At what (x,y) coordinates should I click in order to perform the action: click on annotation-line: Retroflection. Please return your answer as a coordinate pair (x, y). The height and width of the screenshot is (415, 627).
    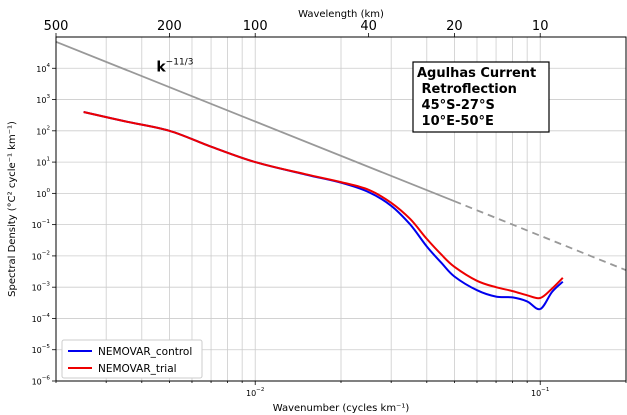
    Looking at the image, I should click on (467, 89).